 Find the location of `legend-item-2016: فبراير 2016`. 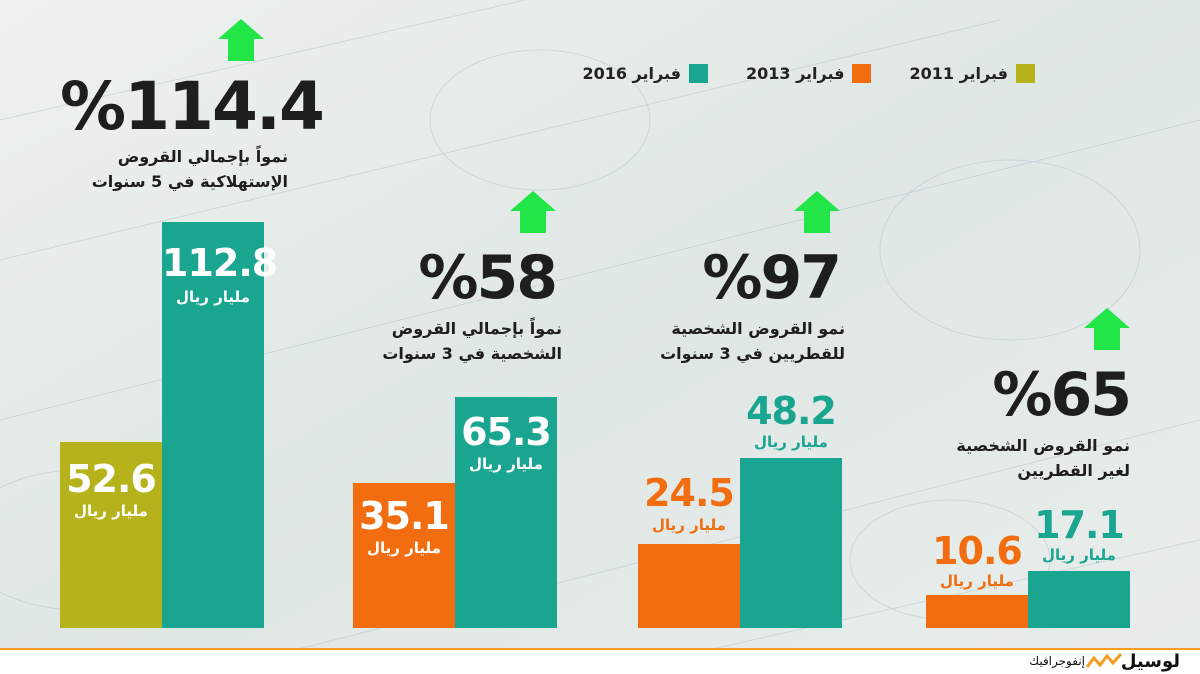

legend-item-2016: فبراير 2016 is located at coordinates (645, 73).